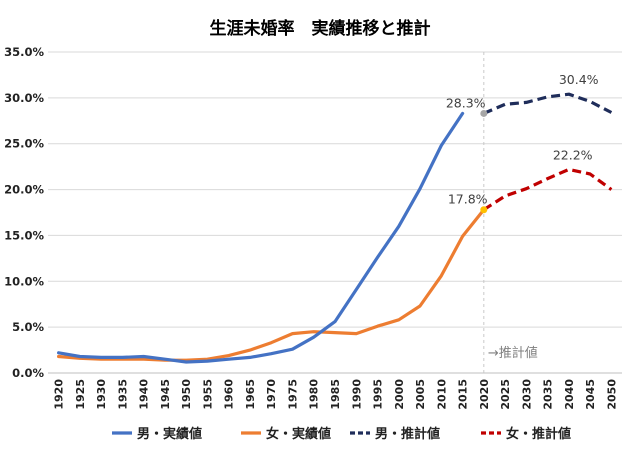 The height and width of the screenshot is (461, 640). I want to click on x-tick-label: 2040, so click(569, 394).